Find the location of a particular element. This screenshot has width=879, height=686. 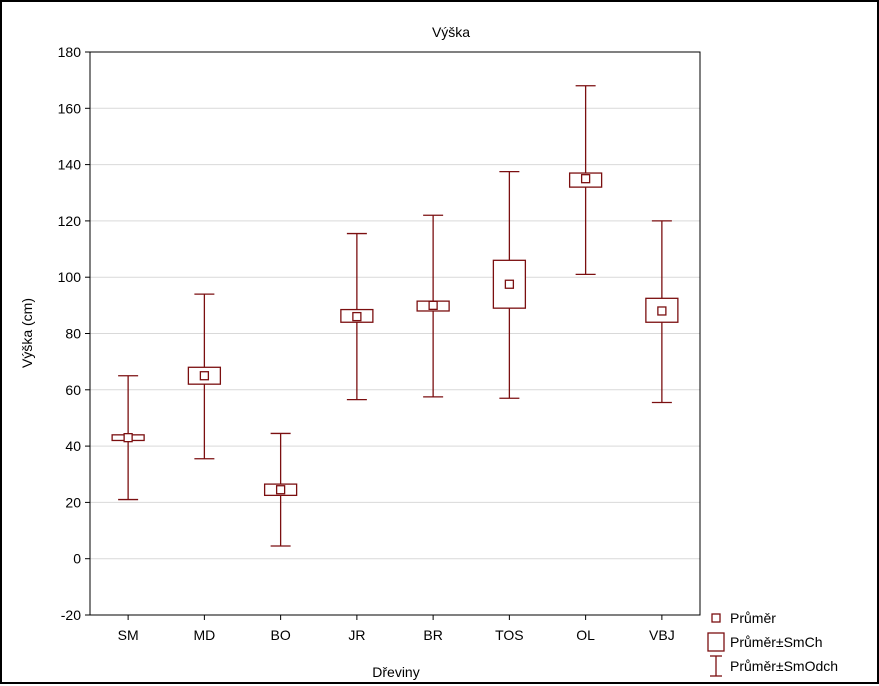

legend-item-mean: Průměr is located at coordinates (743, 618).